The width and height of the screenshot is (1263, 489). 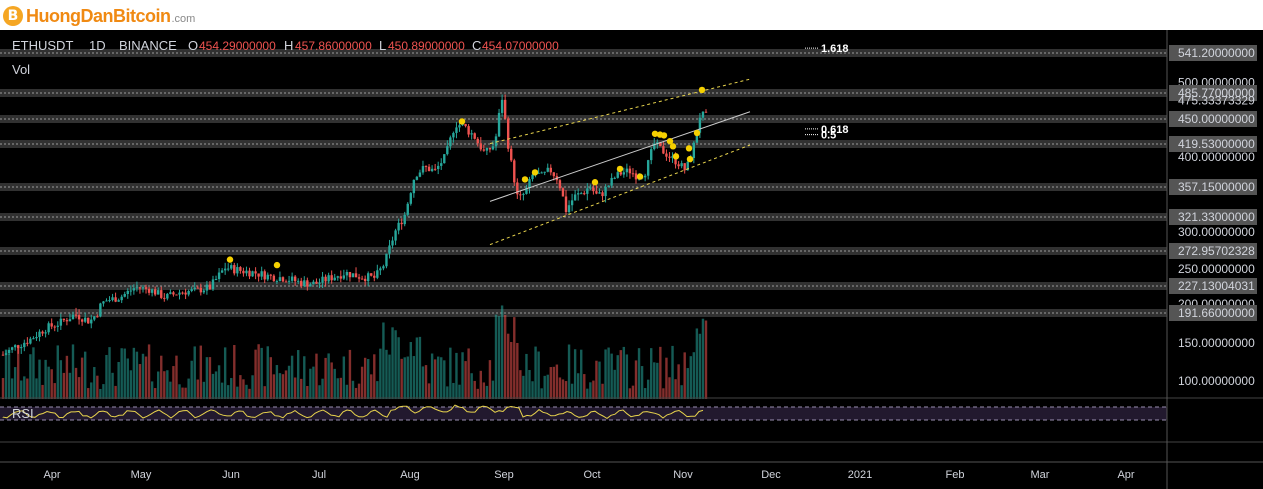 I want to click on brand-logo: B HuongDanBitcoin .com, so click(x=99, y=16).